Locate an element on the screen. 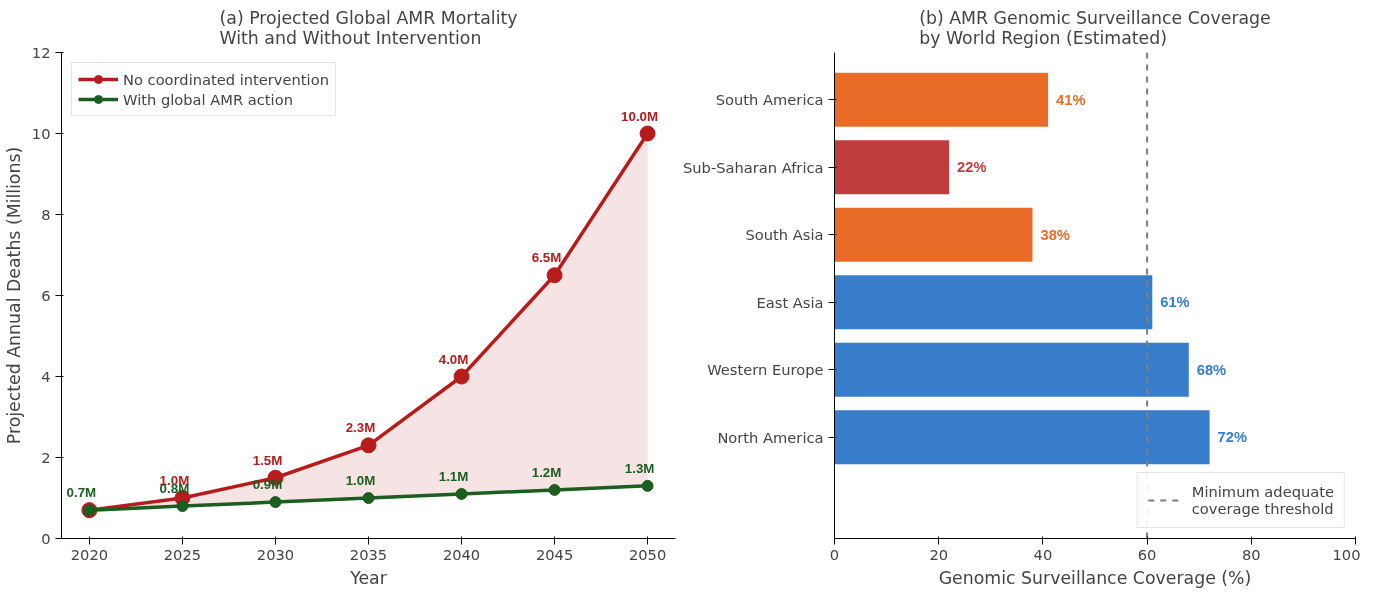  data-label: 1.5M is located at coordinates (267, 460).